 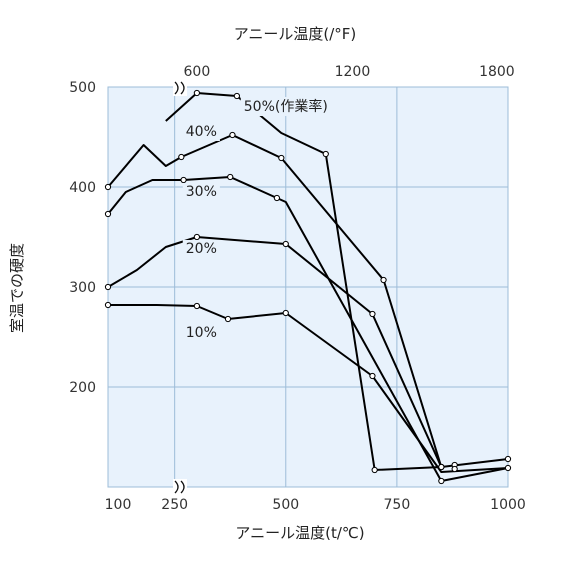 I want to click on y-tick-0: 200, so click(x=82, y=388).